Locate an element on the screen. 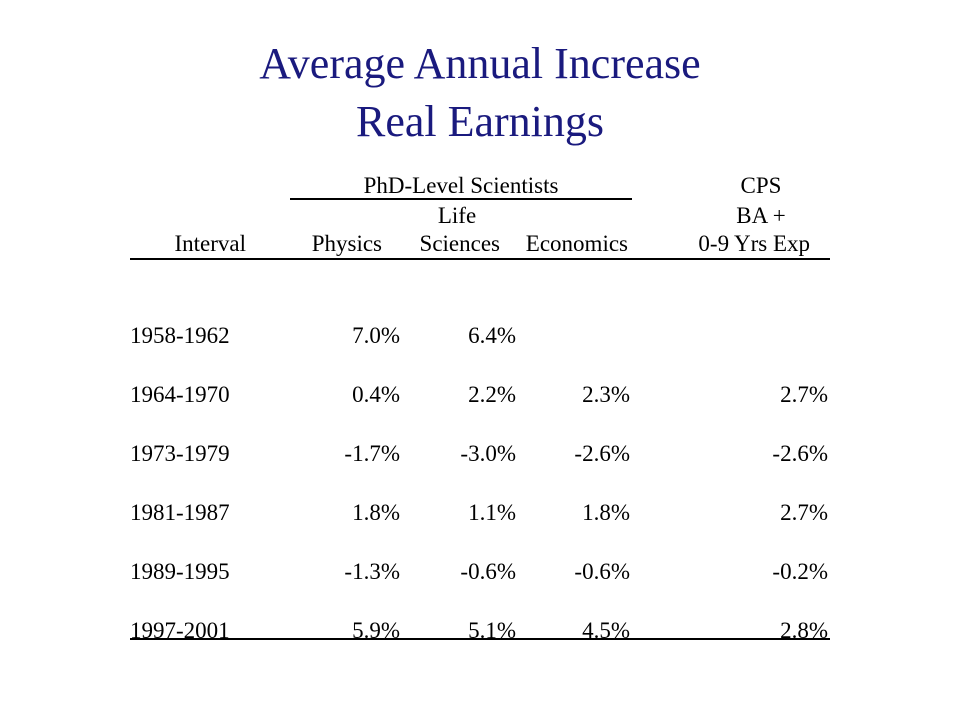 The width and height of the screenshot is (960, 720). cell-physics: 5.9% is located at coordinates (376, 630).